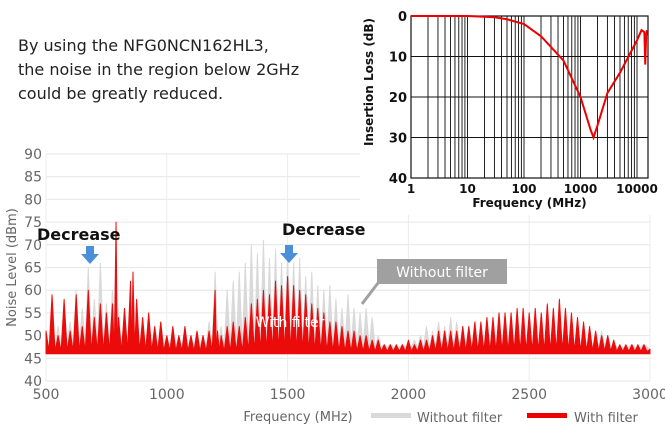 This screenshot has width=665, height=433. Describe the element at coordinates (398, 58) in the screenshot. I see `inset-y-tick-label: 10` at that location.